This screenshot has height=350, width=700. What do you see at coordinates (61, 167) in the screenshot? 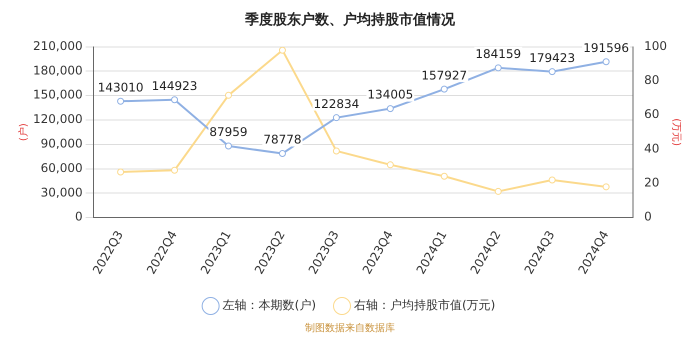
I see `y-tick-label: 60,000` at bounding box center [61, 167].